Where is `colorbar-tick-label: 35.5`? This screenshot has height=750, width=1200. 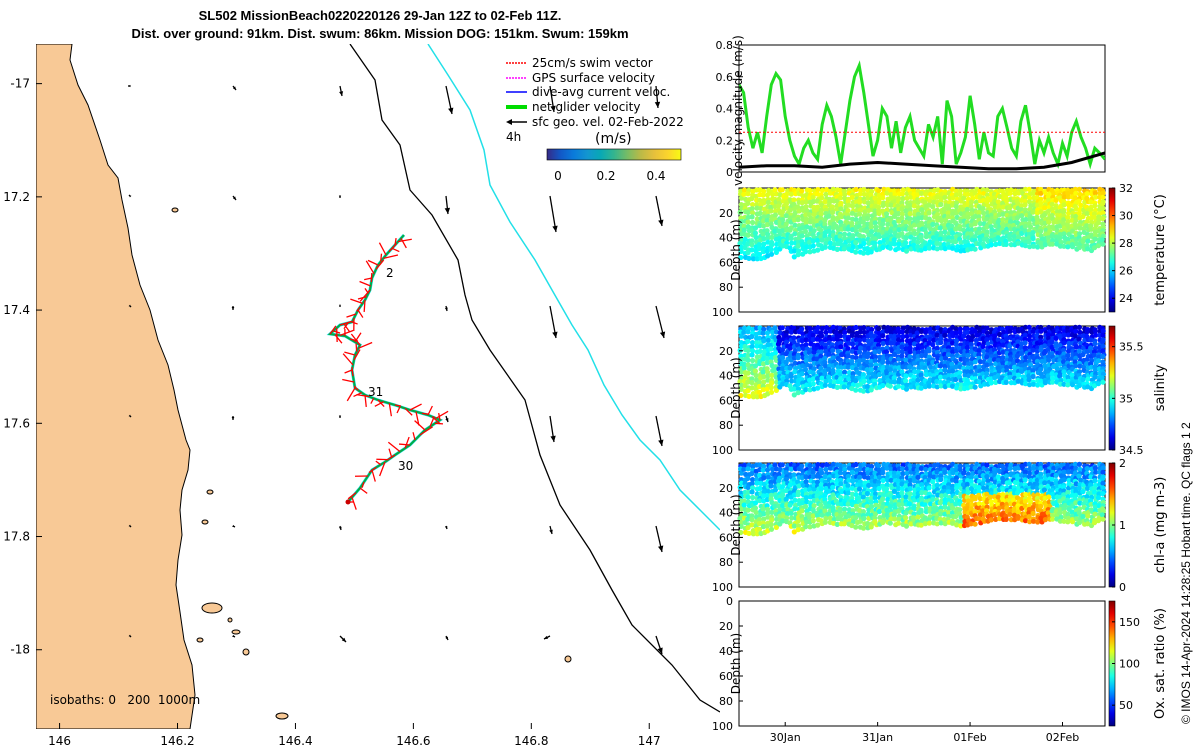
colorbar-tick-label: 35.5 is located at coordinates (1131, 347).